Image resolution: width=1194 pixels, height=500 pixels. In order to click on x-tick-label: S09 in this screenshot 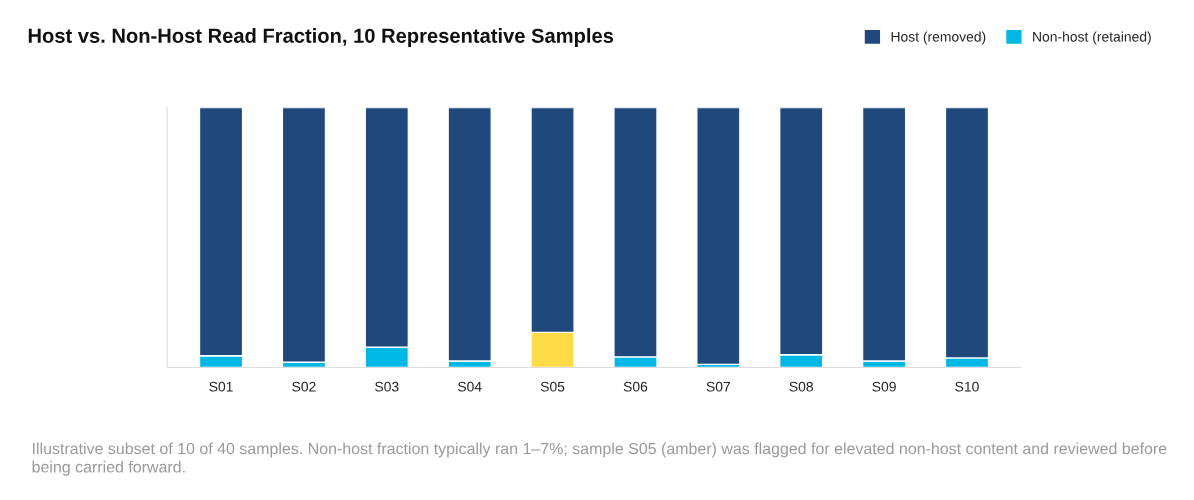, I will do `click(884, 386)`.